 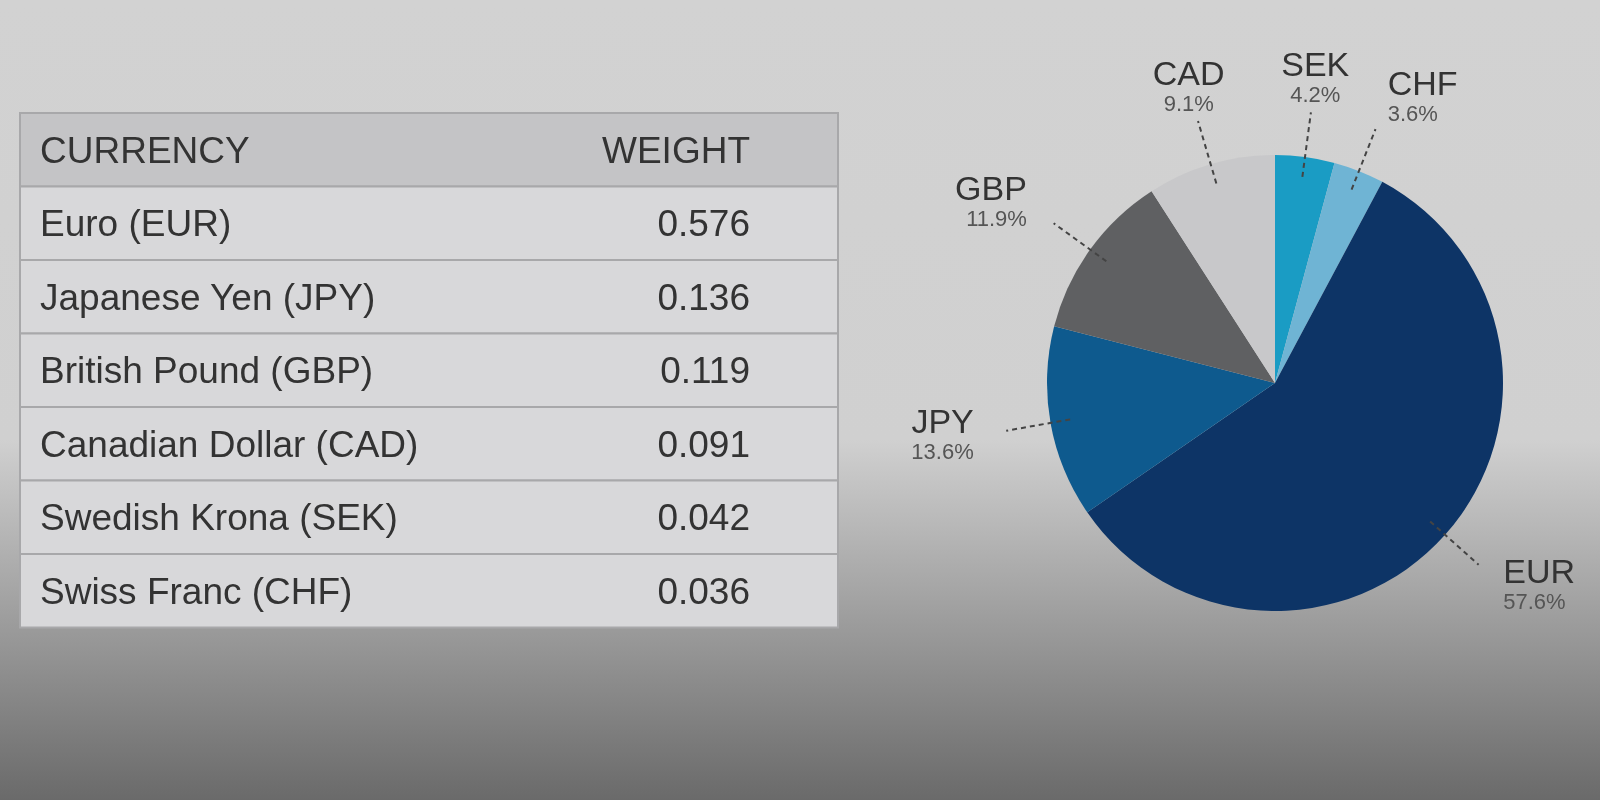 What do you see at coordinates (703, 591) in the screenshot?
I see `text: 0.036` at bounding box center [703, 591].